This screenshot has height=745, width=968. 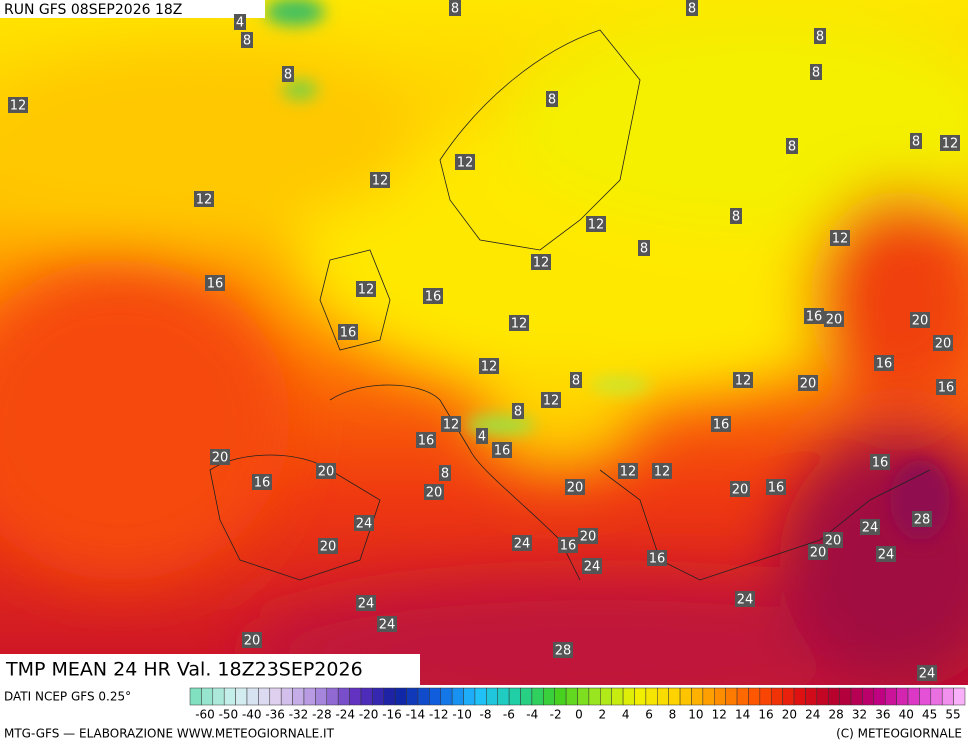 What do you see at coordinates (532, 715) in the screenshot?
I see `colorbar-label: -4` at bounding box center [532, 715].